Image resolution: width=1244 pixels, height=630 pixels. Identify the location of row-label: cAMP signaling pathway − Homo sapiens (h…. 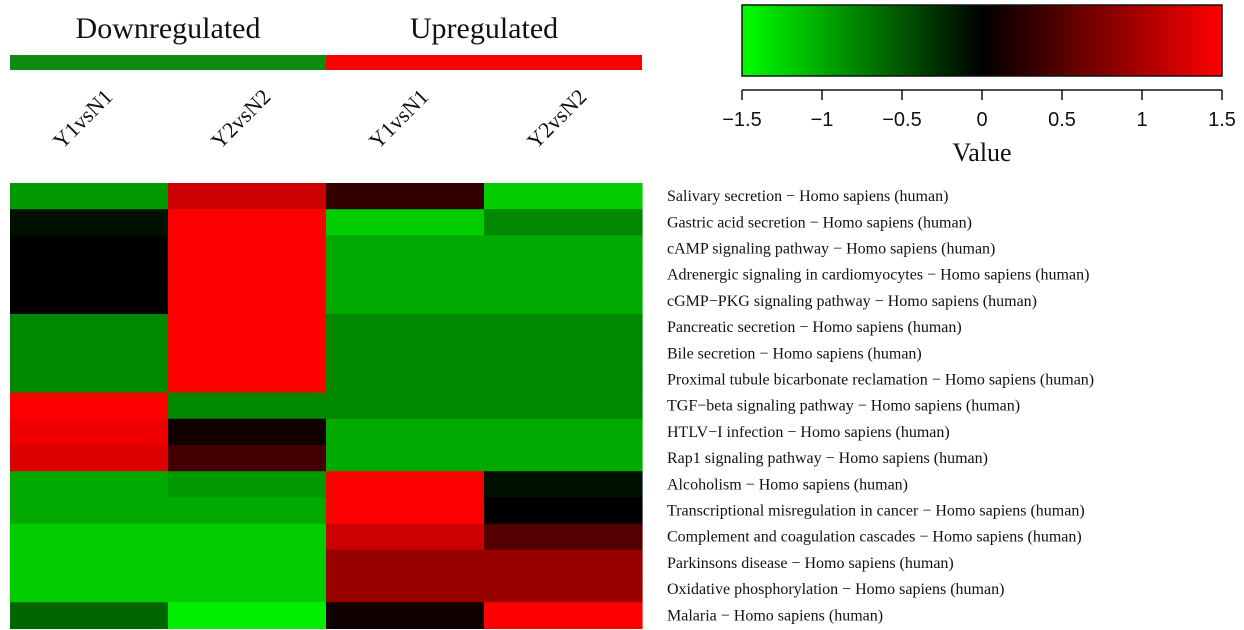
(831, 249).